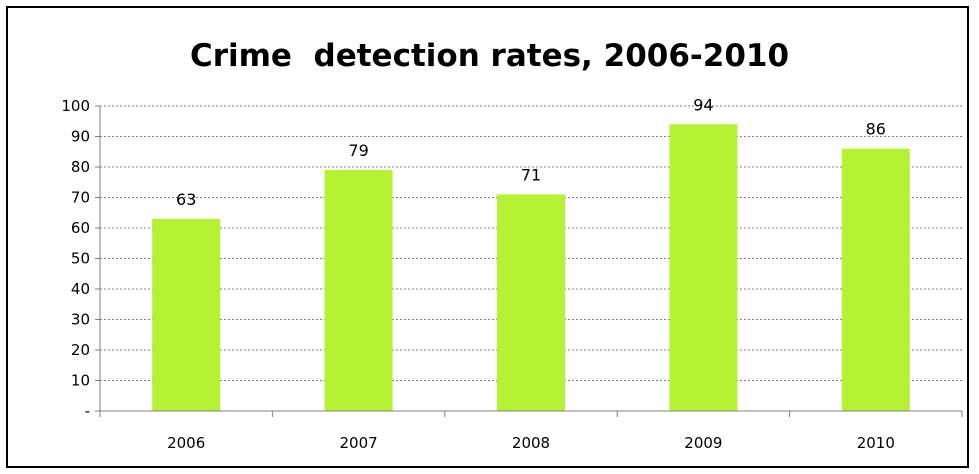  I want to click on y-tick-label: 80, so click(80, 167).